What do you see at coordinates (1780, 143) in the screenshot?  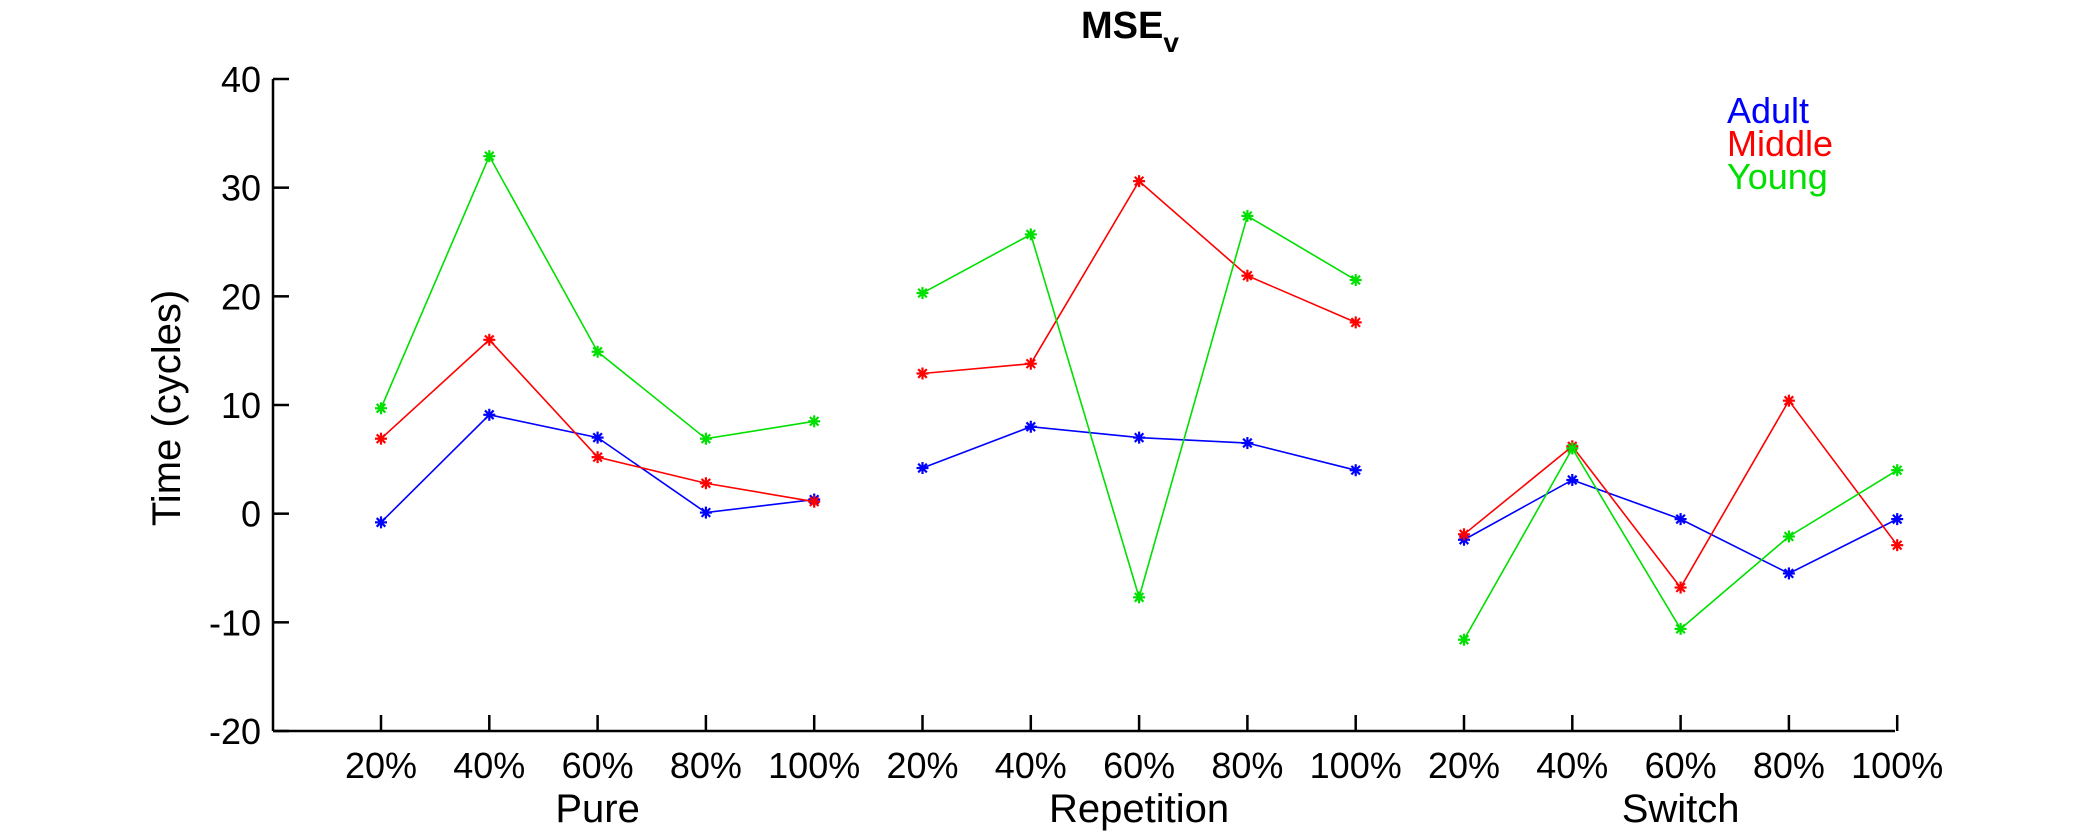 I see `legend-entry-middle: Middle` at bounding box center [1780, 143].